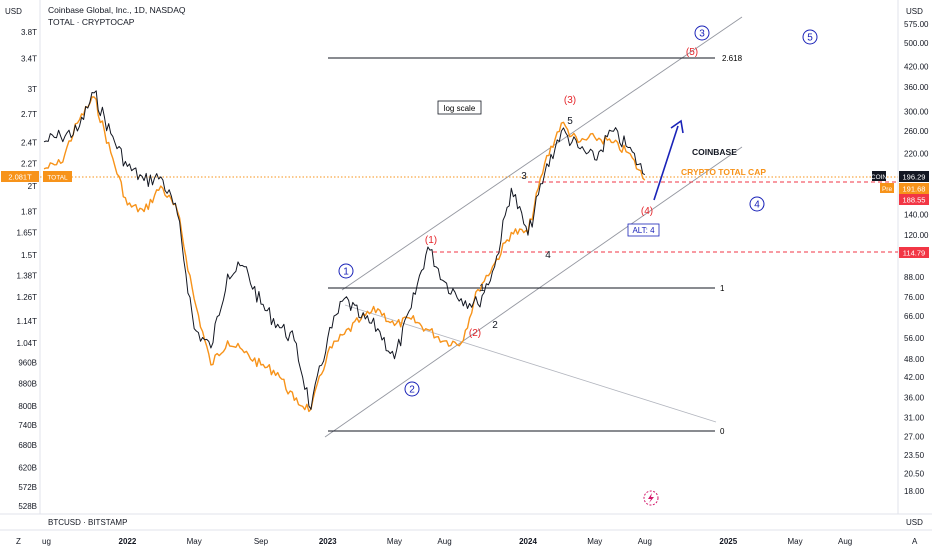  Describe the element at coordinates (916, 131) in the screenshot. I see `right-axis-tick: 260.00` at that location.